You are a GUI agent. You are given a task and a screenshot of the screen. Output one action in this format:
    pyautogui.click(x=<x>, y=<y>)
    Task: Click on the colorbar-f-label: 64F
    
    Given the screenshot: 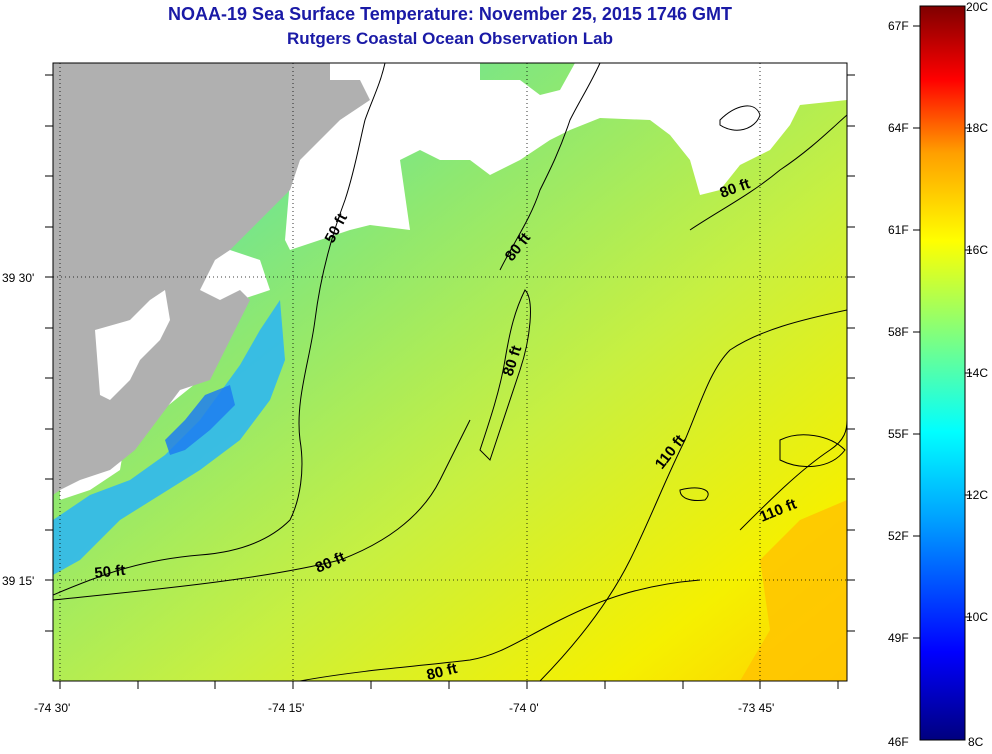 What is the action you would take?
    pyautogui.click(x=898, y=128)
    